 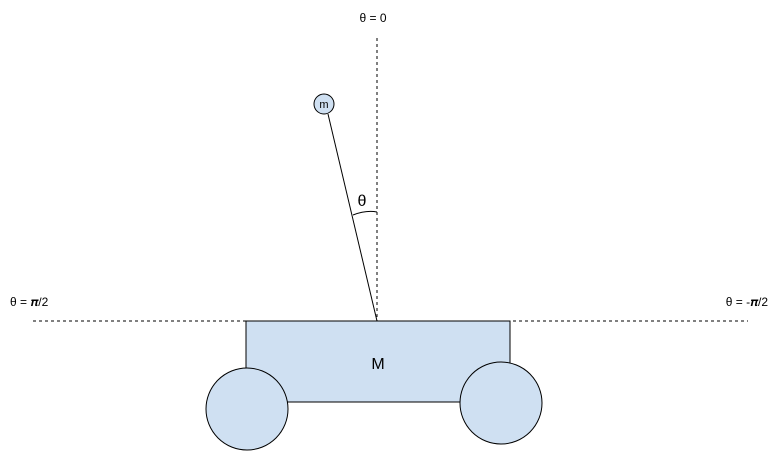 What do you see at coordinates (747, 302) in the screenshot?
I see `theta-right-label: θ = -𝝅/2` at bounding box center [747, 302].